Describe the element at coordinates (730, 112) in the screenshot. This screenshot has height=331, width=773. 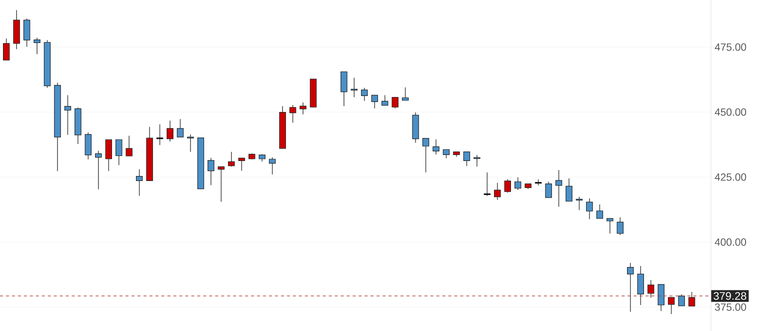
I see `y-tick-label: 450.00` at that location.